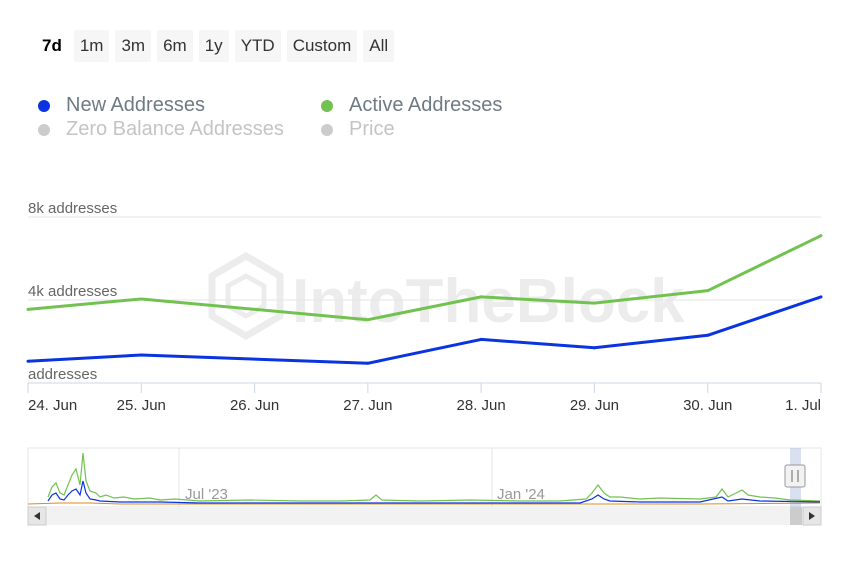 This screenshot has width=850, height=567. What do you see at coordinates (133, 46) in the screenshot?
I see `range-button-3m: 3m` at bounding box center [133, 46].